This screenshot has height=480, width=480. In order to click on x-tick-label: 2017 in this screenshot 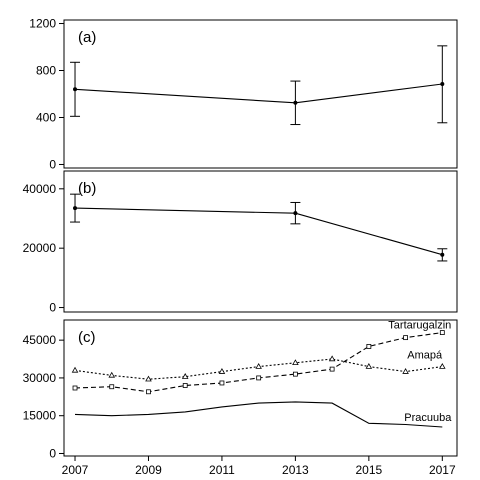, I will do `click(442, 470)`.